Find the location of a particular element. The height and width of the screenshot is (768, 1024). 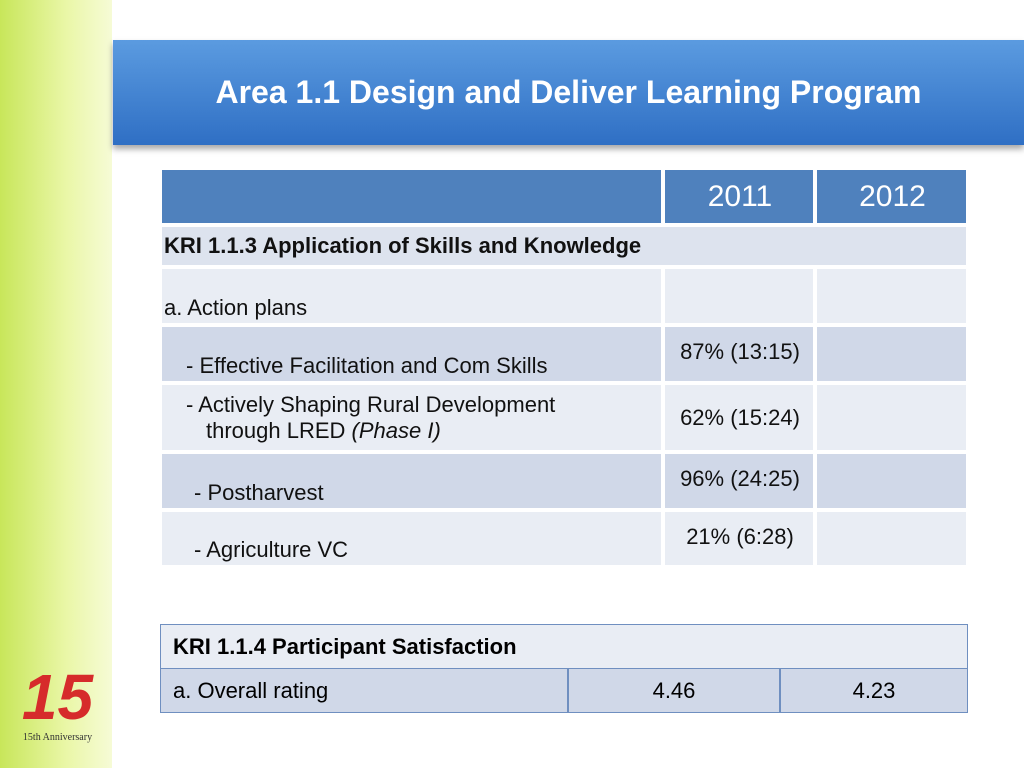

value-2011: 62% (15:24) is located at coordinates (739, 417).